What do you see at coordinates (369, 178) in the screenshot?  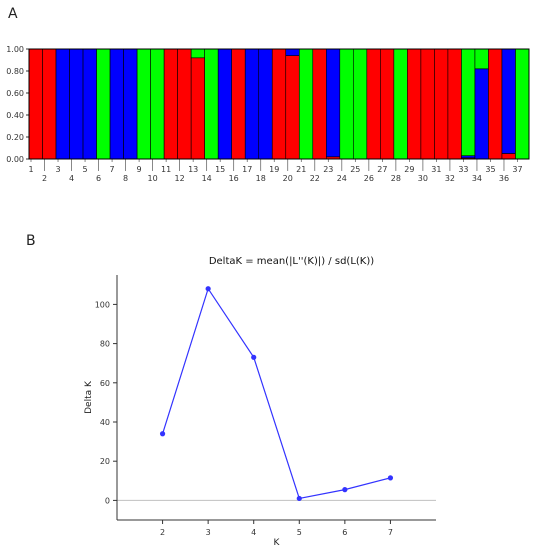 I see `x-tick-label: 26` at bounding box center [369, 178].